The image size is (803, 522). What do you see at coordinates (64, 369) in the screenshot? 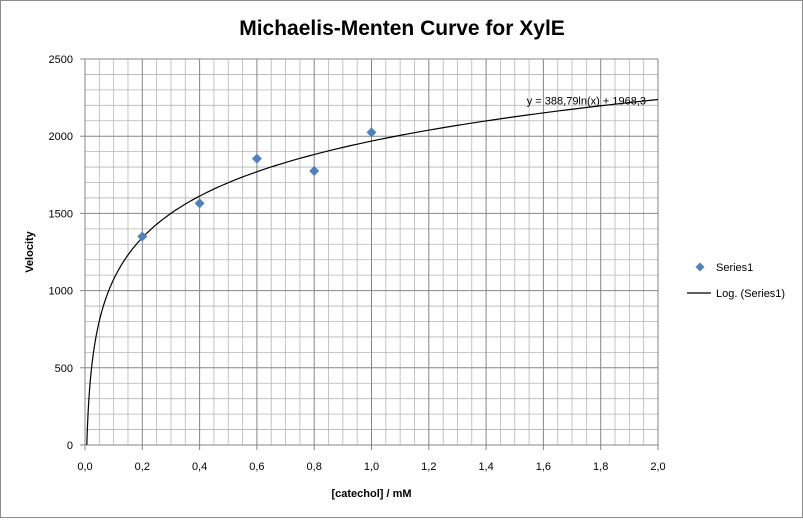
I see `y-tick-label: 500` at bounding box center [64, 369].